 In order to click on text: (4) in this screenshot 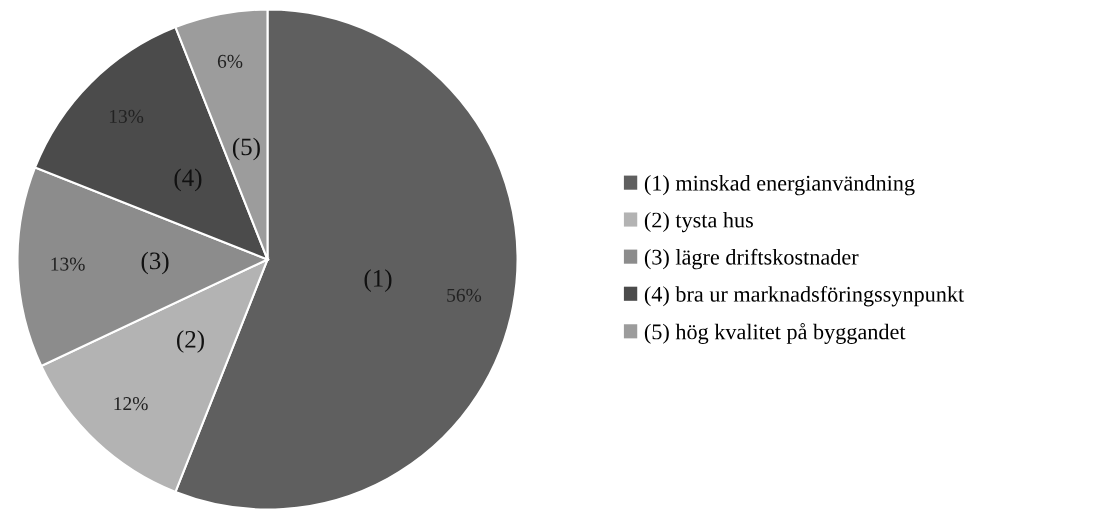, I will do `click(188, 180)`.